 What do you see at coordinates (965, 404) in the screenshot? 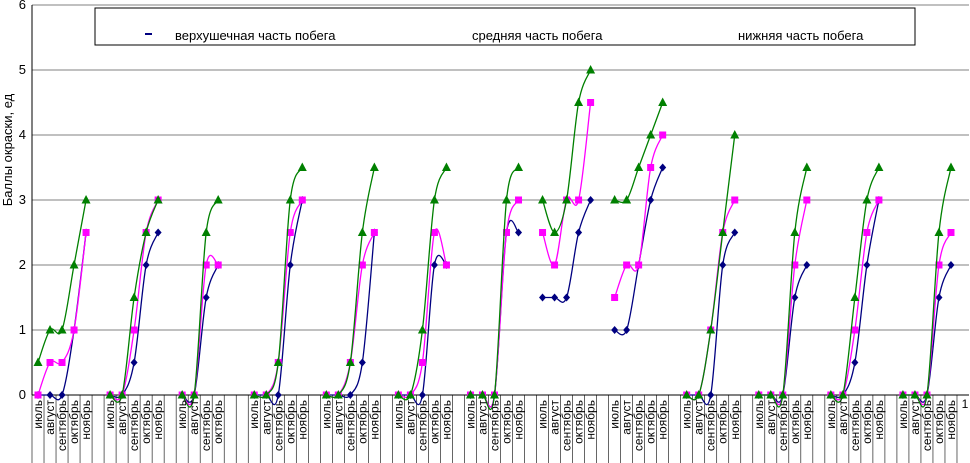
I see `category-label-extra: 1` at bounding box center [965, 404].